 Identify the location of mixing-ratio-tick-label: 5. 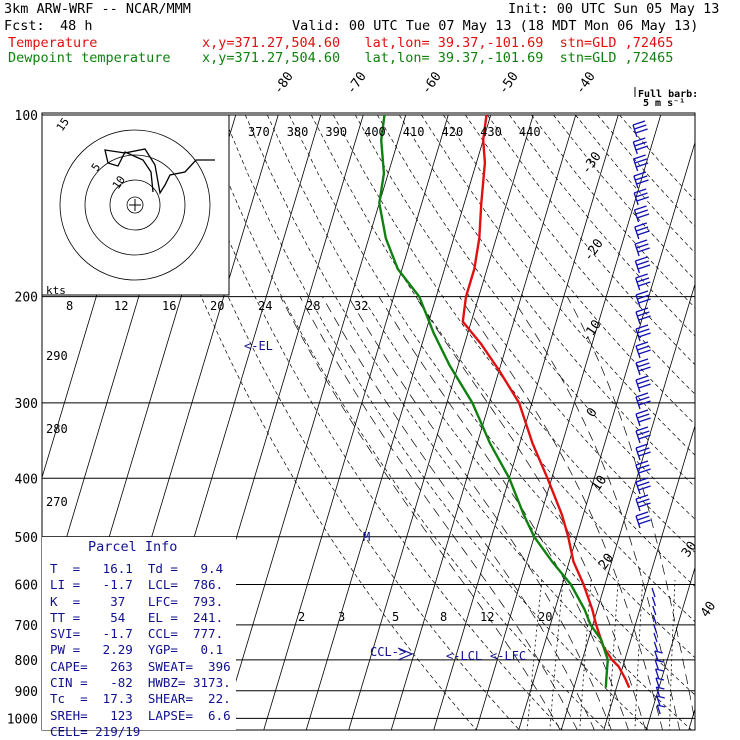
(395, 617).